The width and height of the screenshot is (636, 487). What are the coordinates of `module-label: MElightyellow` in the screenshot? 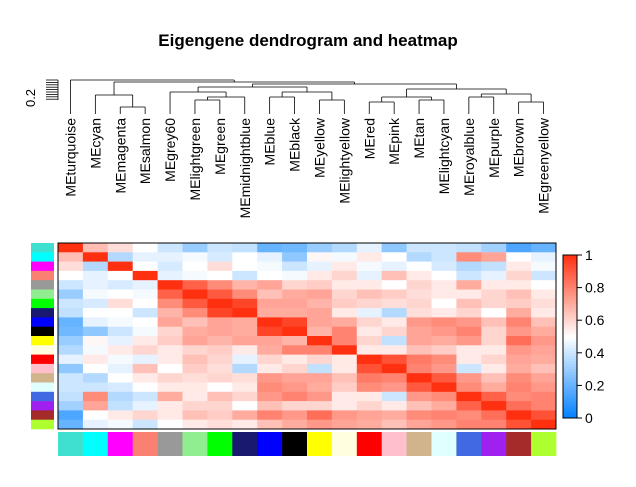 It's located at (344, 160).